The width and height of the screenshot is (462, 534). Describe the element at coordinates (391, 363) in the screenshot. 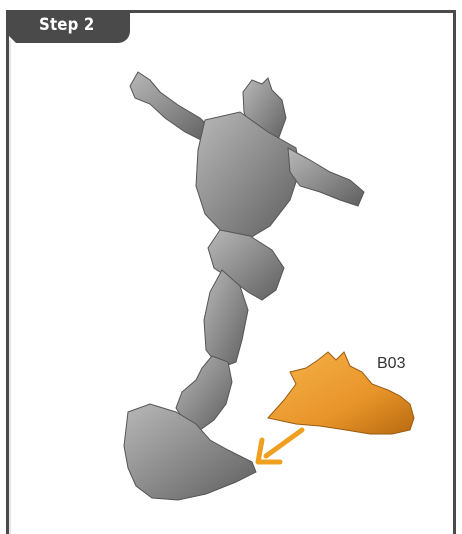

I see `part-code-label: B03` at that location.